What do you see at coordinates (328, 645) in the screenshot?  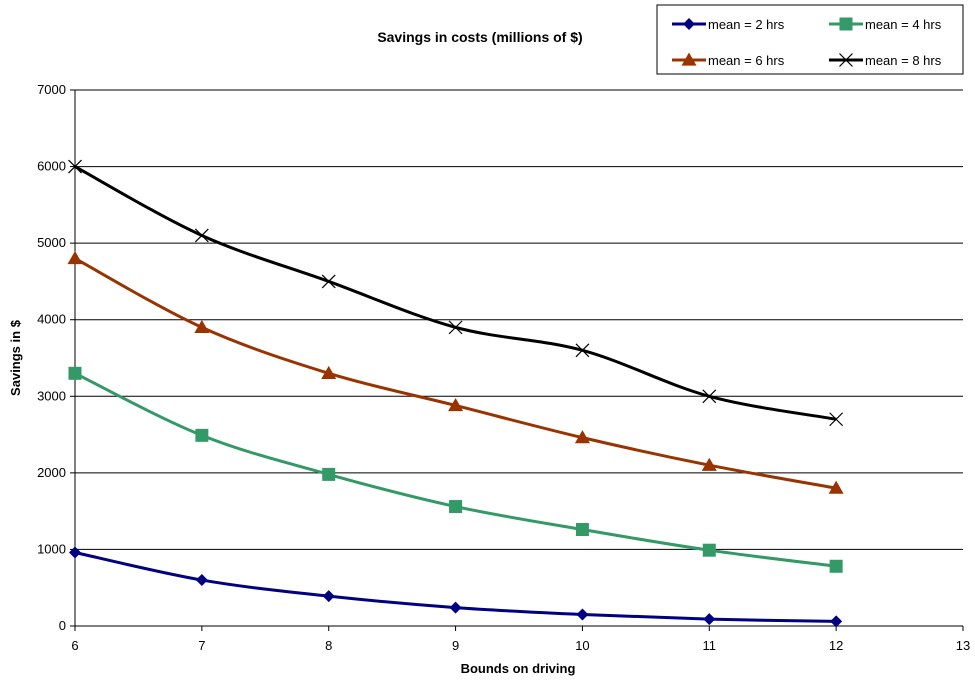 I see `x-tick-label: 8` at bounding box center [328, 645].